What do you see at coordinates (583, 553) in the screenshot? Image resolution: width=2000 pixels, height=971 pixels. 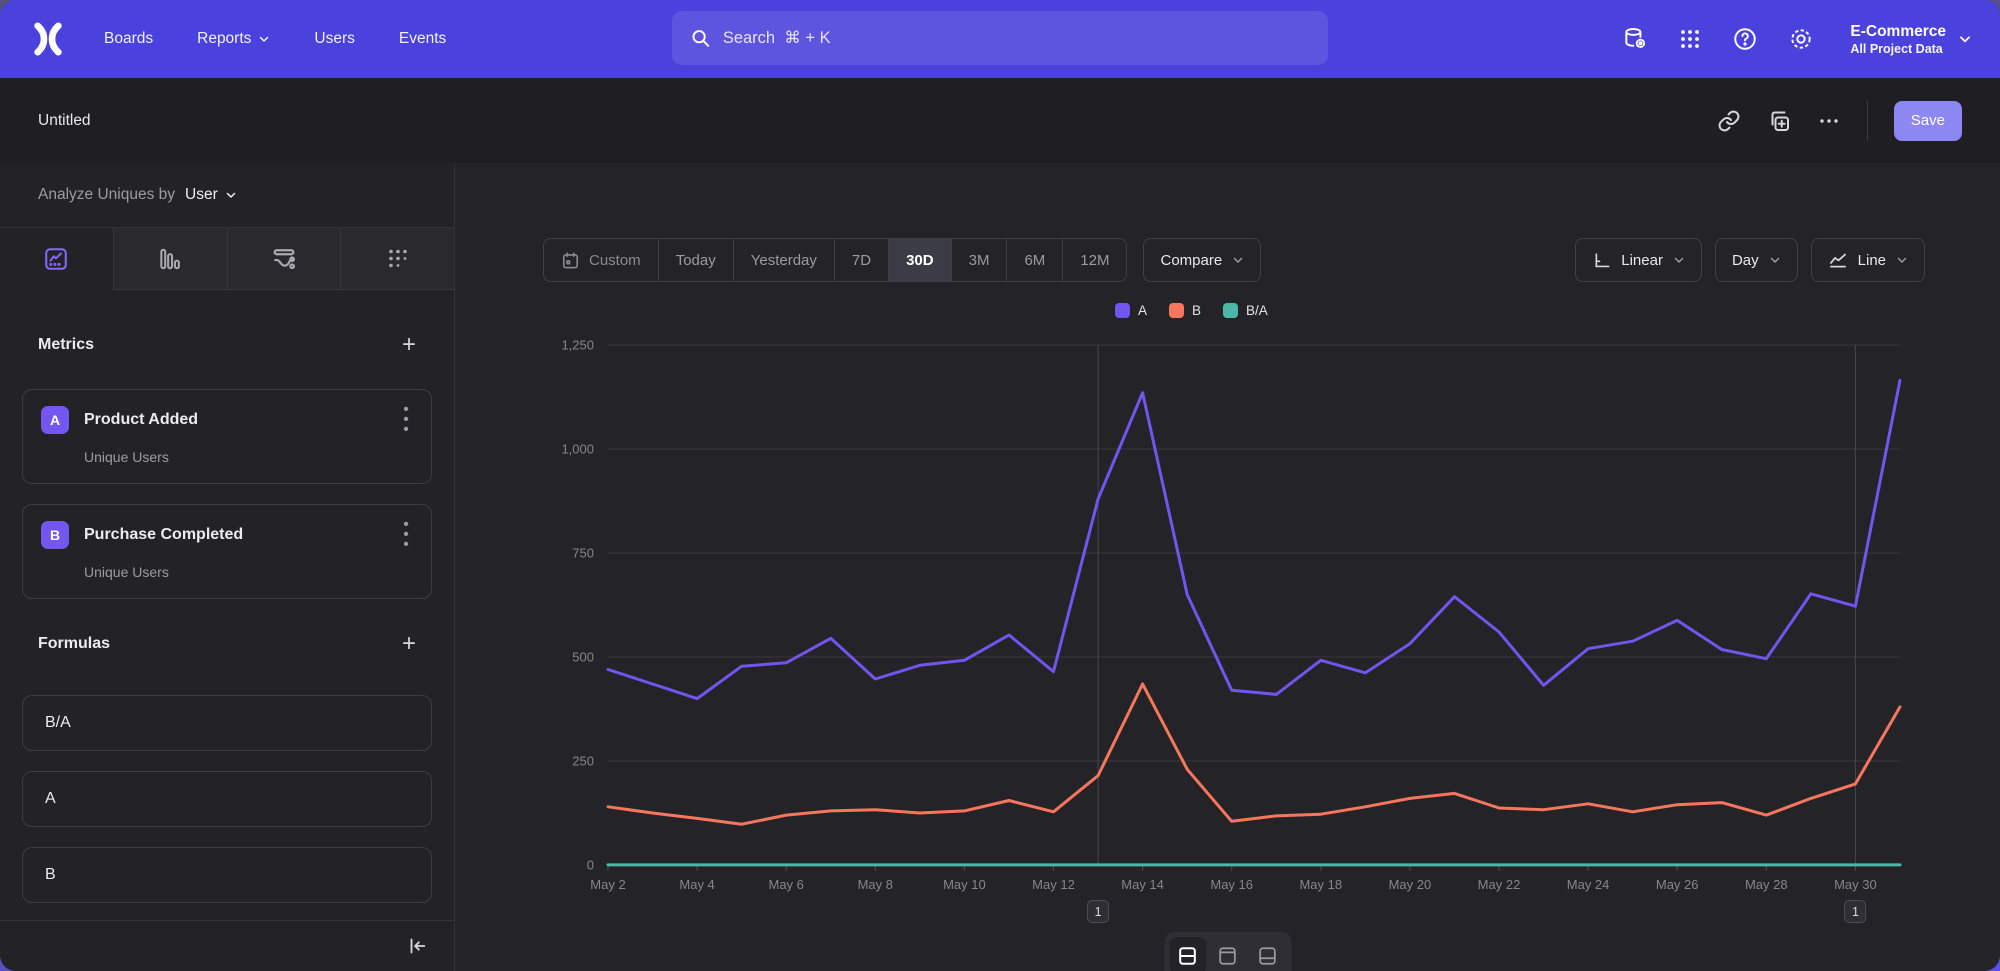 I see `y-axis-tick: 750` at bounding box center [583, 553].